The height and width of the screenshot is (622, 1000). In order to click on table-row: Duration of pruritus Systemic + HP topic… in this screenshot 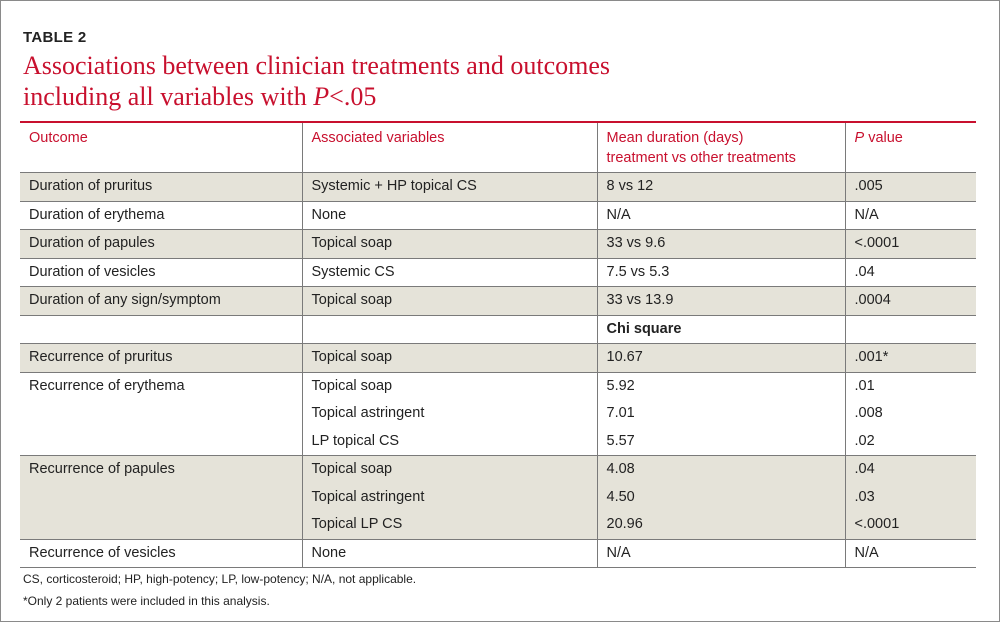, I will do `click(498, 186)`.